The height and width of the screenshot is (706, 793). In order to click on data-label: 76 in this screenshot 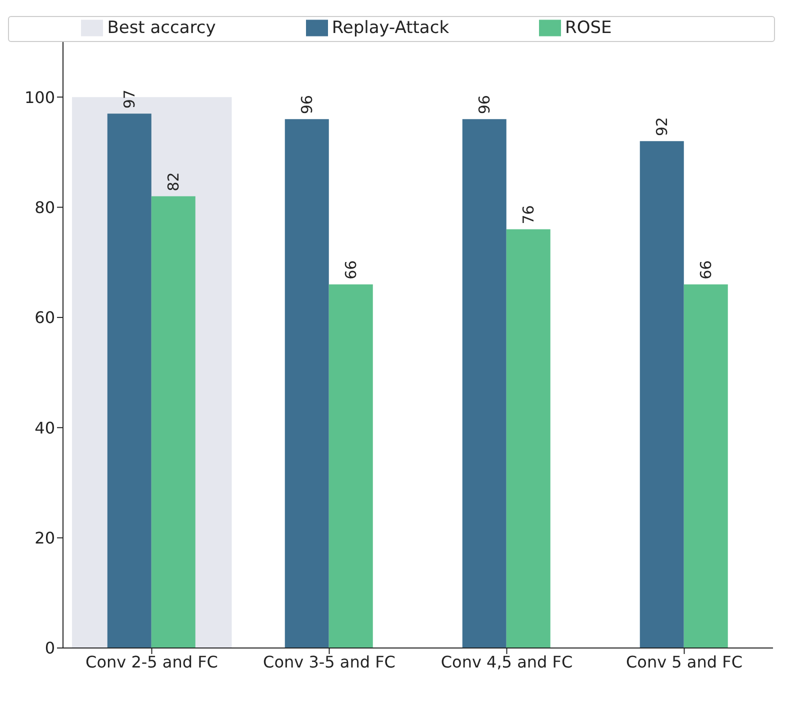, I will do `click(528, 214)`.